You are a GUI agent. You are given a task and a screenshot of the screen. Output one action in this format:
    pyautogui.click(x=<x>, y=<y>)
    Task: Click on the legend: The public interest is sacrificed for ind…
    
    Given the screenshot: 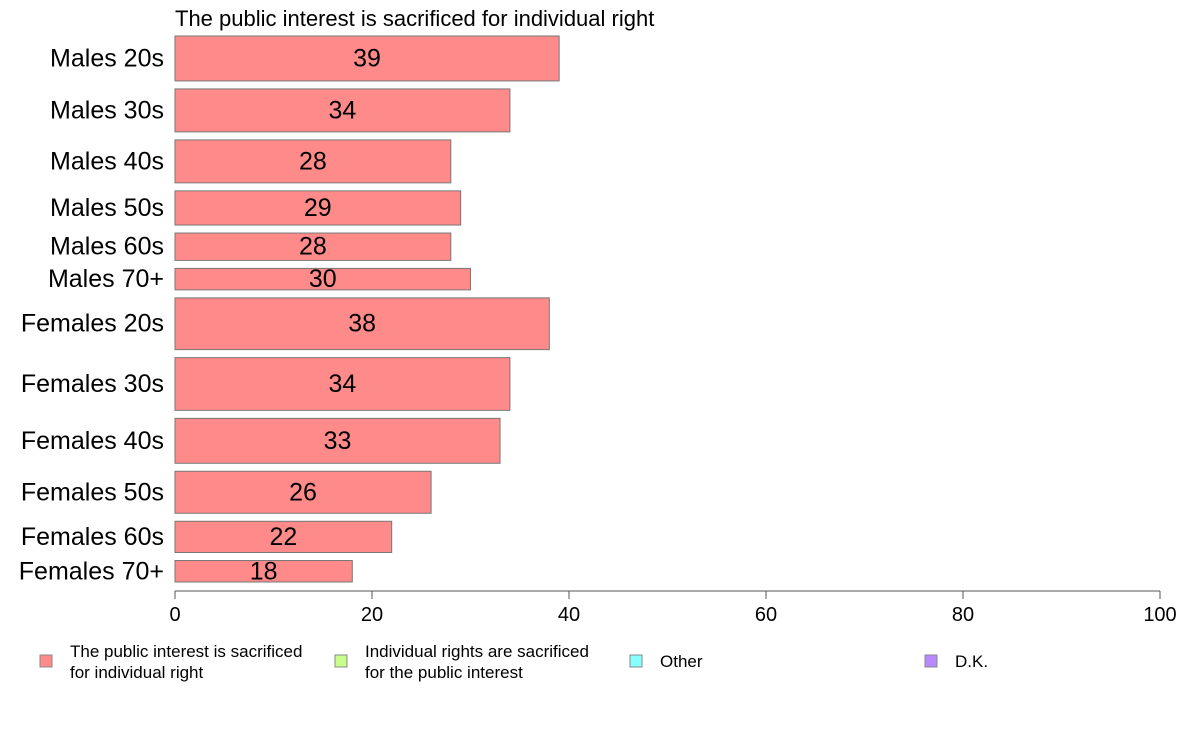 What is the action you would take?
    pyautogui.click(x=513, y=662)
    